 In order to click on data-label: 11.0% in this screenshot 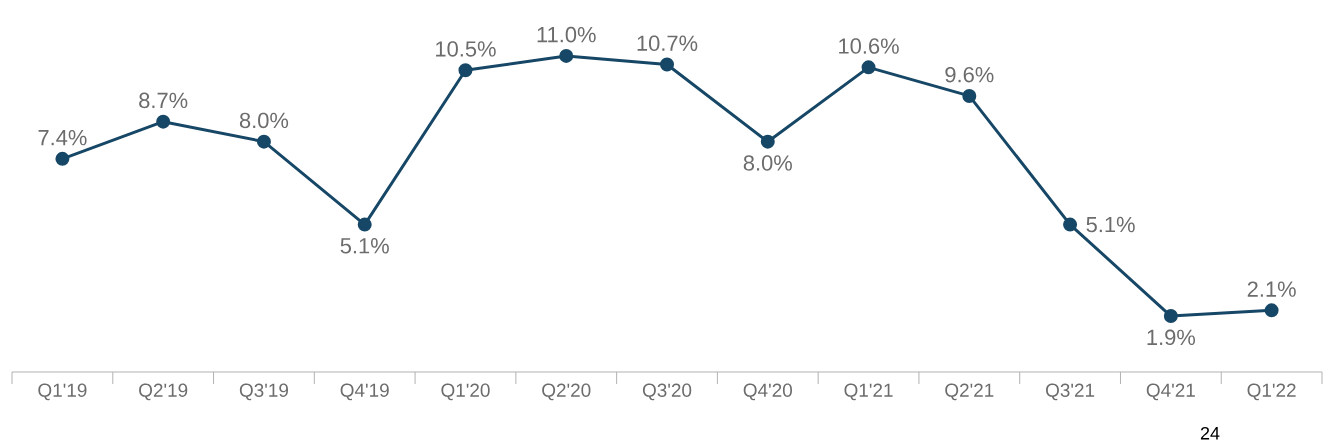, I will do `click(566, 34)`.